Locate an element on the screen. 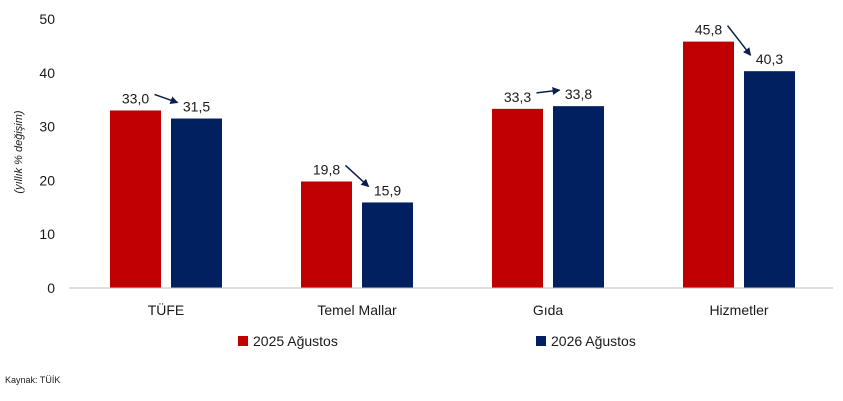  y-tick-label: 0 is located at coordinates (51, 288).